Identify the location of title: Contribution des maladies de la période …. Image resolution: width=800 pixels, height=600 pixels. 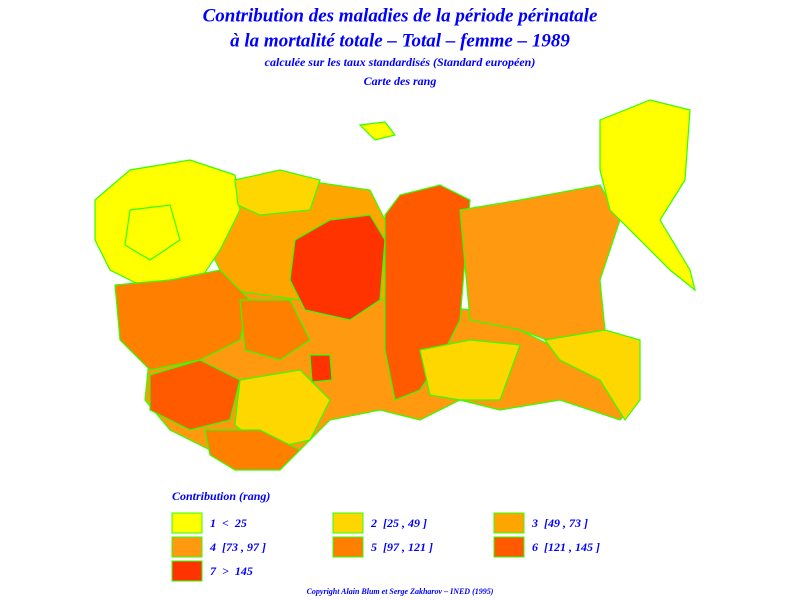
(400, 15).